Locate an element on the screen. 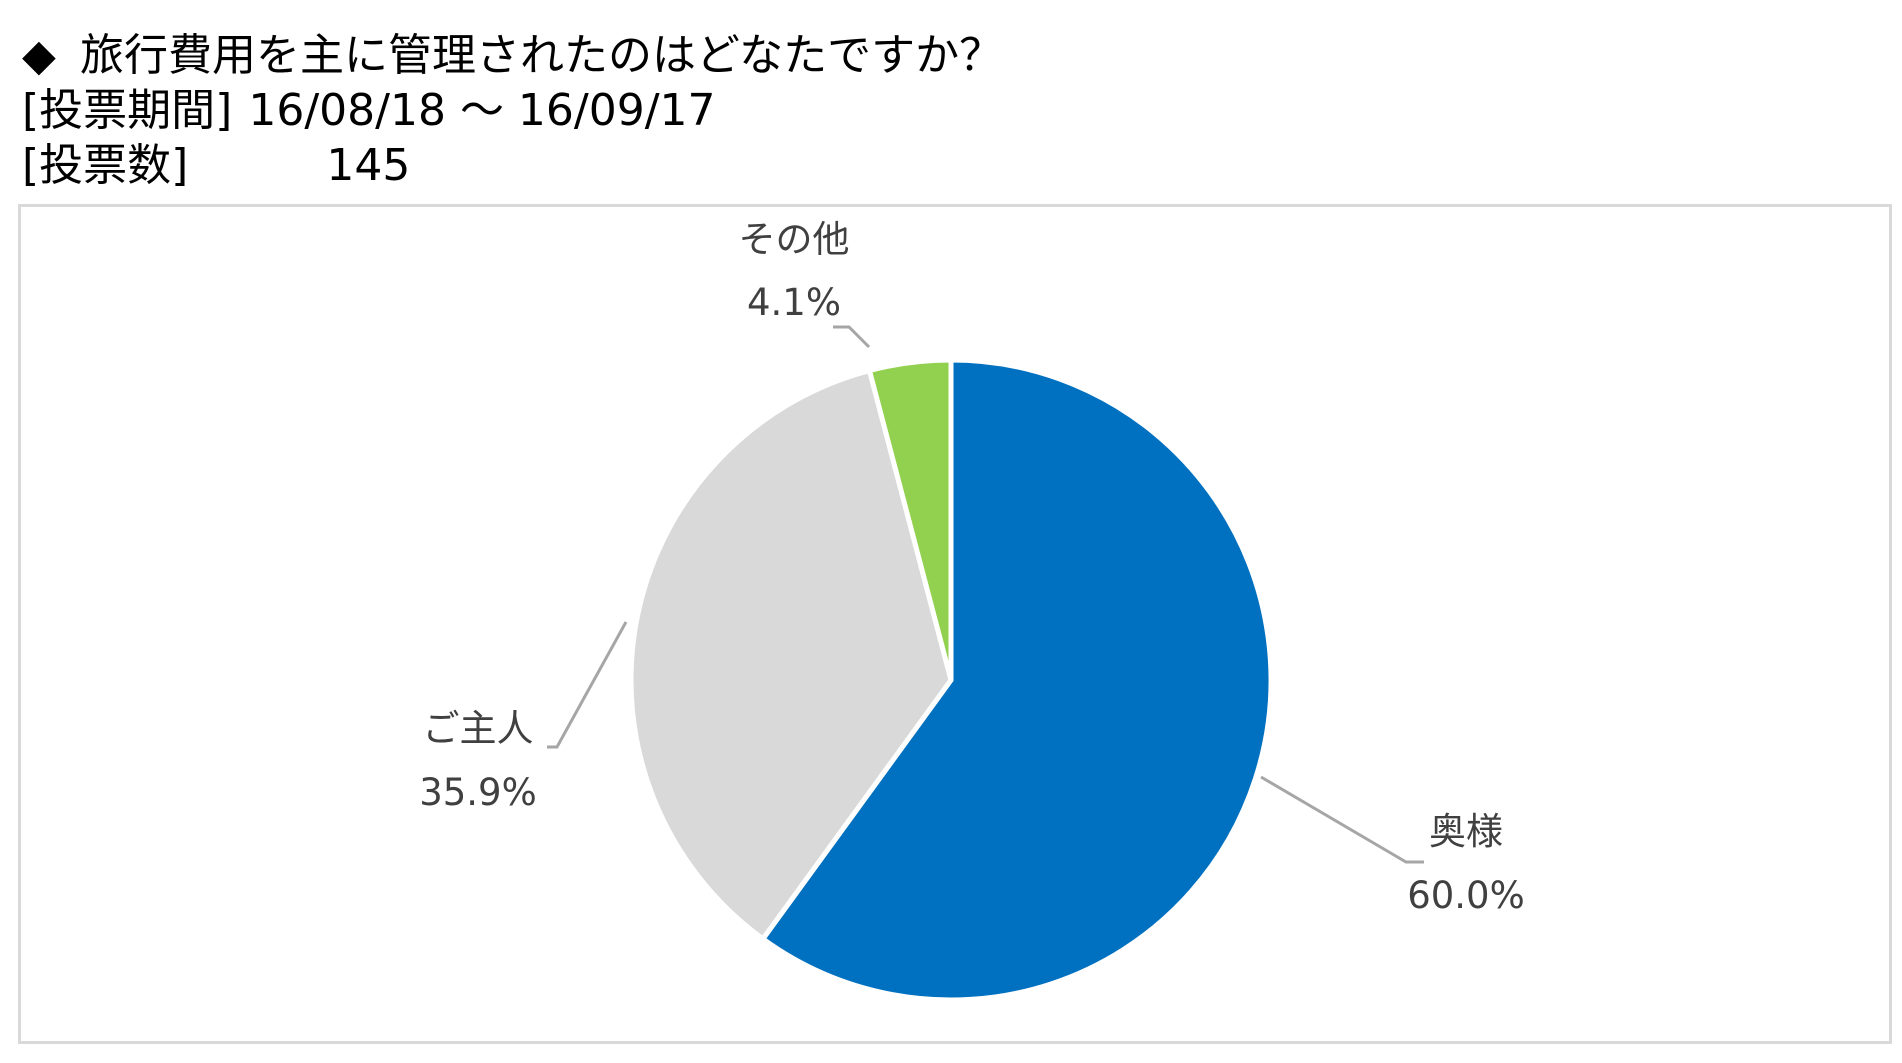  voting-period: [投票期間] 16/08/18 ～ 16/09/17 is located at coordinates (369, 111).